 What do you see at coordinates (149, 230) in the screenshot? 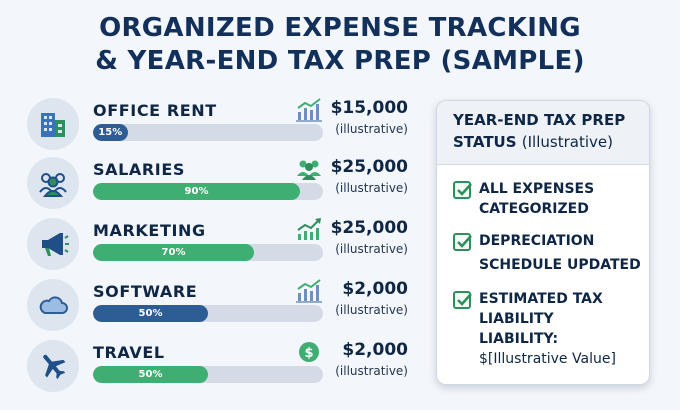
I see `expense-label: MARKETING` at bounding box center [149, 230].